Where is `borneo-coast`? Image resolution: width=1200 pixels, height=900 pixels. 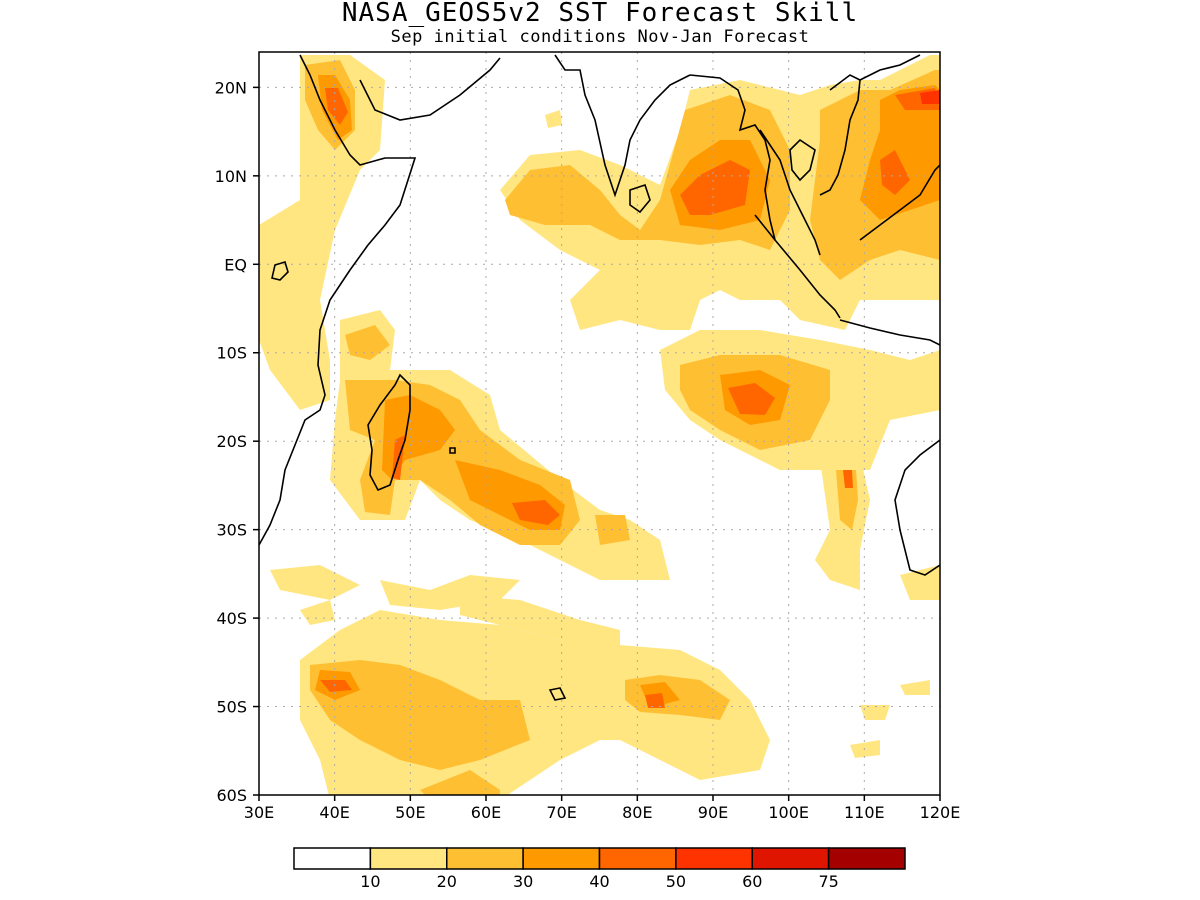 borneo-coast is located at coordinates (899, 202).